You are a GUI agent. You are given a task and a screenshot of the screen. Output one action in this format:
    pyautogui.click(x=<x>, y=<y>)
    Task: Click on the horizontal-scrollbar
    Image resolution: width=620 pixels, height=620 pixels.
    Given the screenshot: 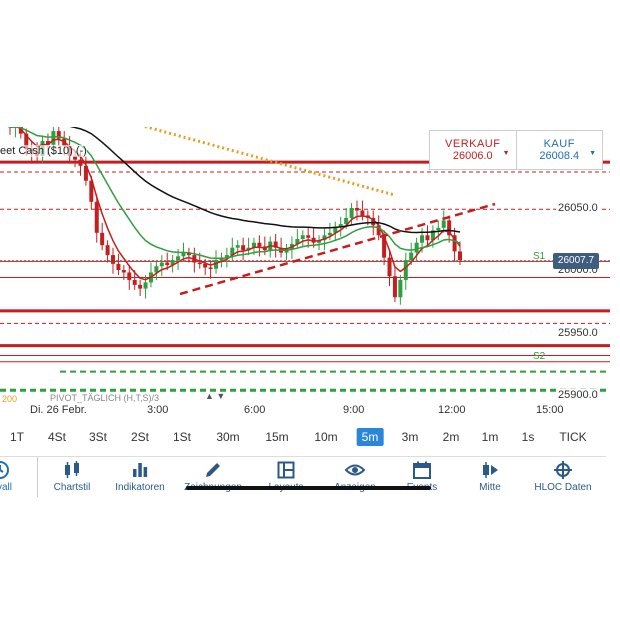 What is the action you would take?
    pyautogui.click(x=308, y=488)
    